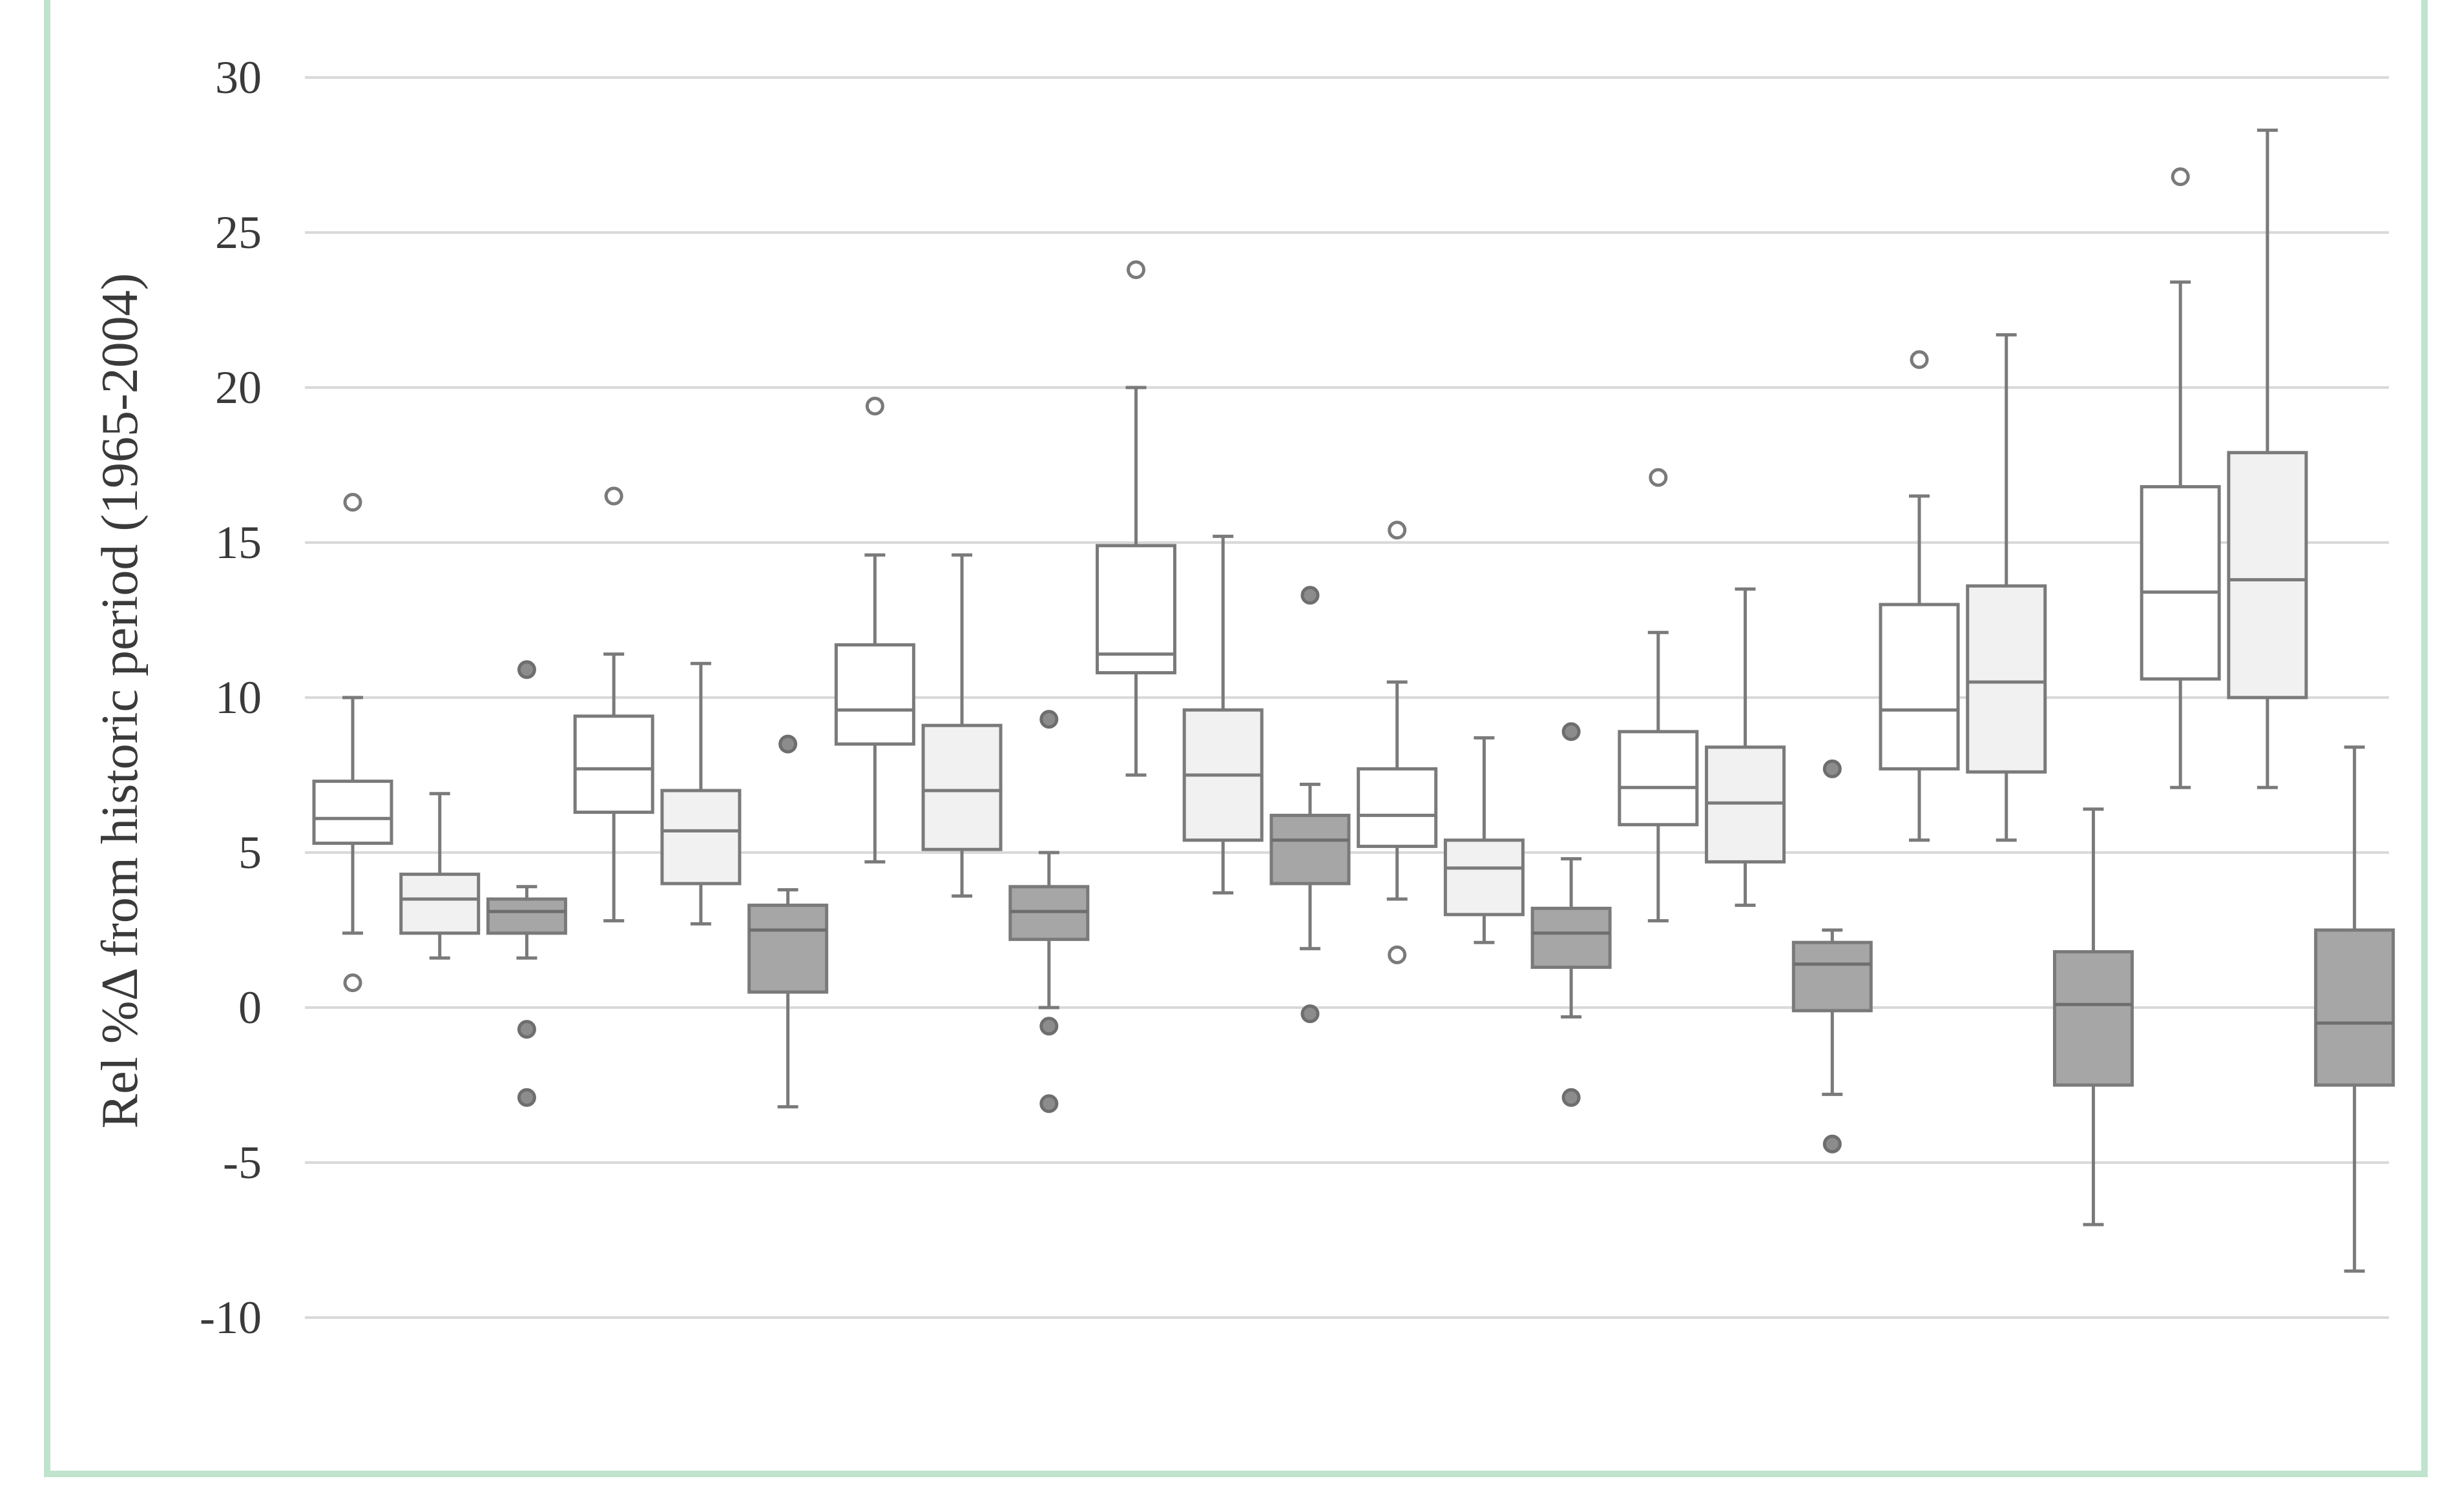 Image resolution: width=2460 pixels, height=1512 pixels. Describe the element at coordinates (238, 233) in the screenshot. I see `y-tick-label: 25` at that location.